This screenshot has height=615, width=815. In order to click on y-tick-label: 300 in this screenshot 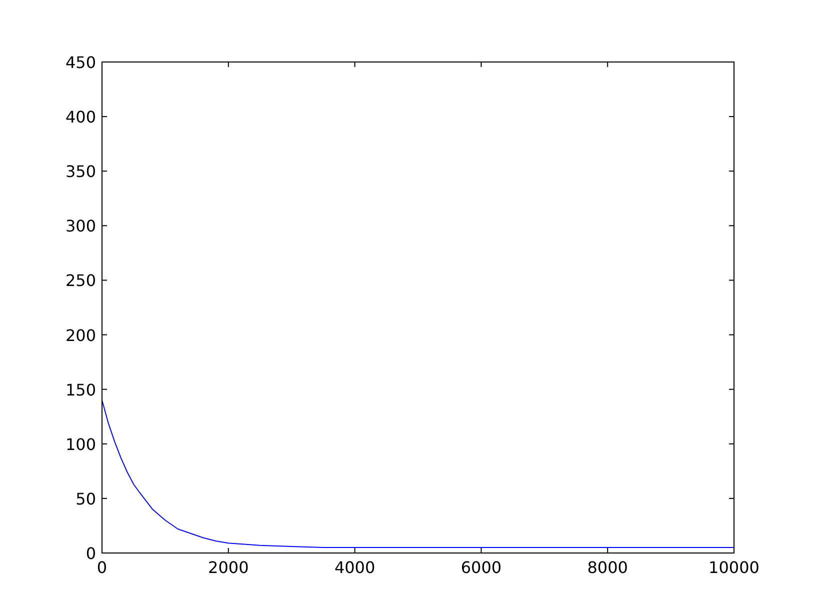, I will do `click(80, 226)`.